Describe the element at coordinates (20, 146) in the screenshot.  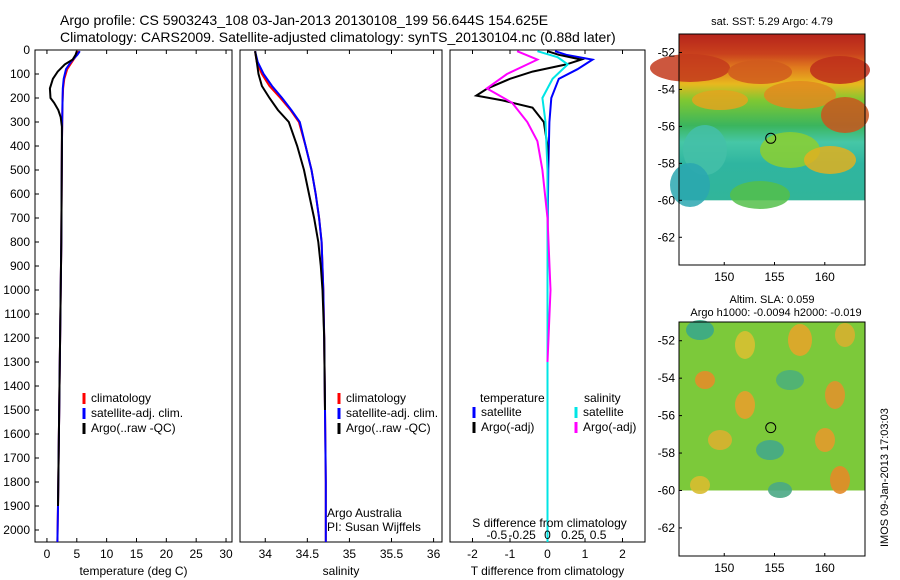
I see `y-tick-label: 400` at that location.